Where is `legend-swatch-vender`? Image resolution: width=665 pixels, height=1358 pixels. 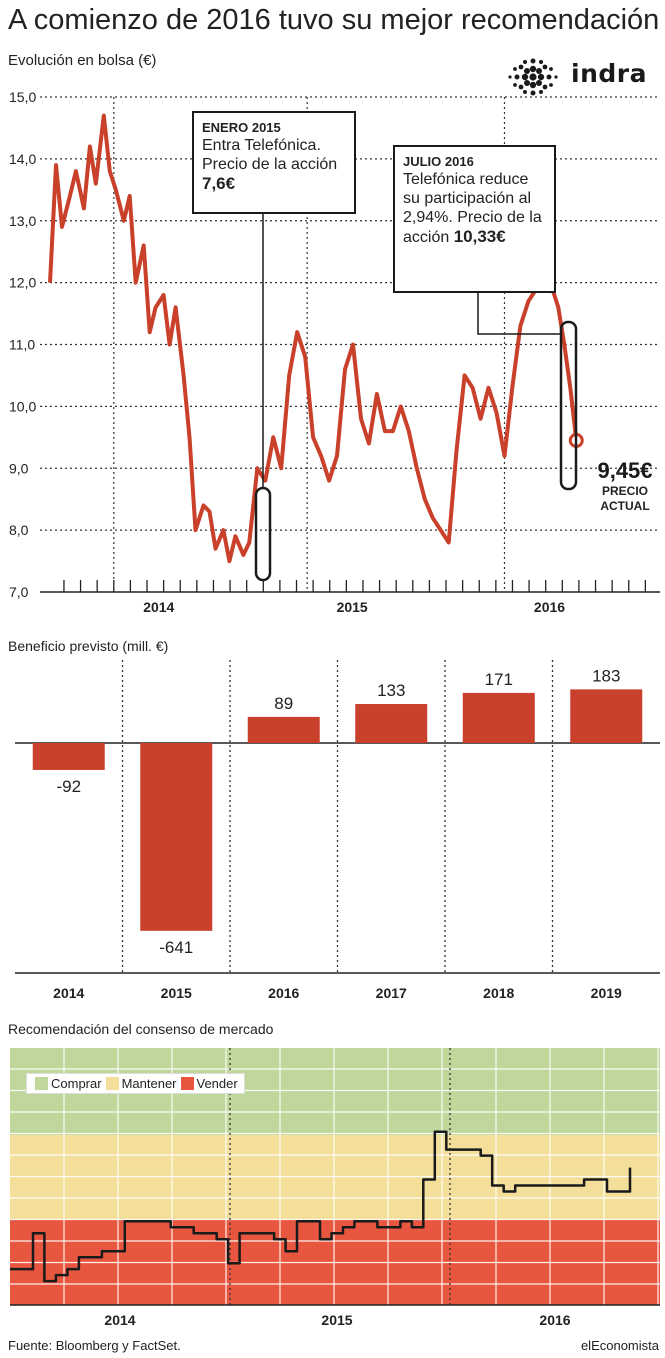 legend-swatch-vender is located at coordinates (187, 1083).